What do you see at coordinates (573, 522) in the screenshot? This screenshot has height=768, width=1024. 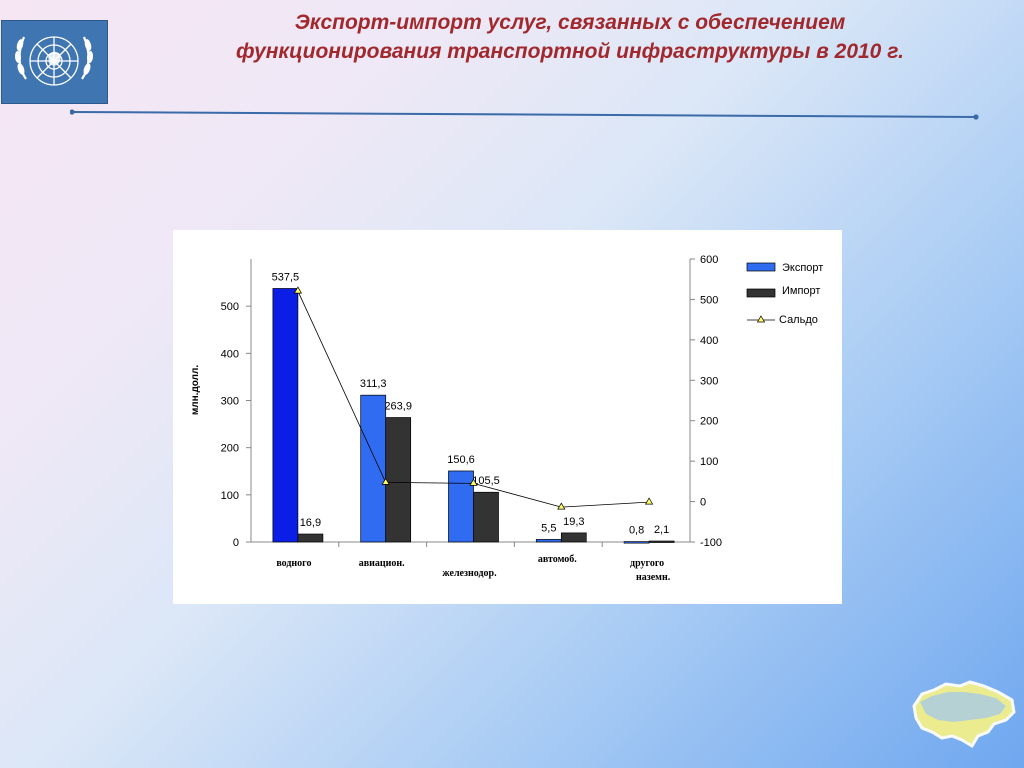 I see `data-label-import: 19,3` at bounding box center [573, 522].